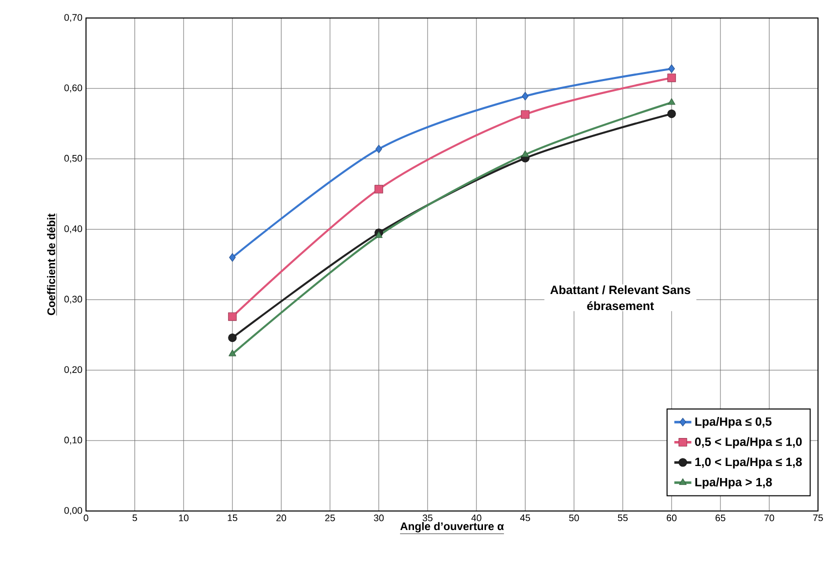 Image resolution: width=824 pixels, height=562 pixels. I want to click on x-tick-label: 30, so click(379, 518).